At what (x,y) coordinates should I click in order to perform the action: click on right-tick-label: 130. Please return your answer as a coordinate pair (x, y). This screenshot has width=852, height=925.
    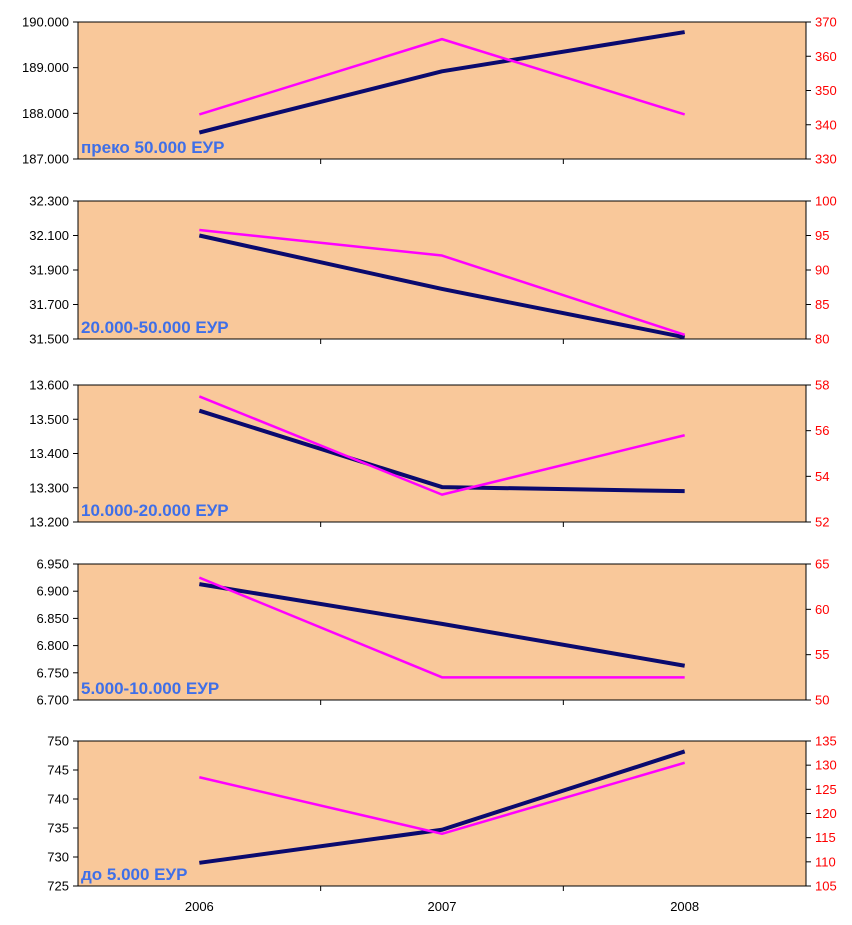
    Looking at the image, I should click on (826, 765).